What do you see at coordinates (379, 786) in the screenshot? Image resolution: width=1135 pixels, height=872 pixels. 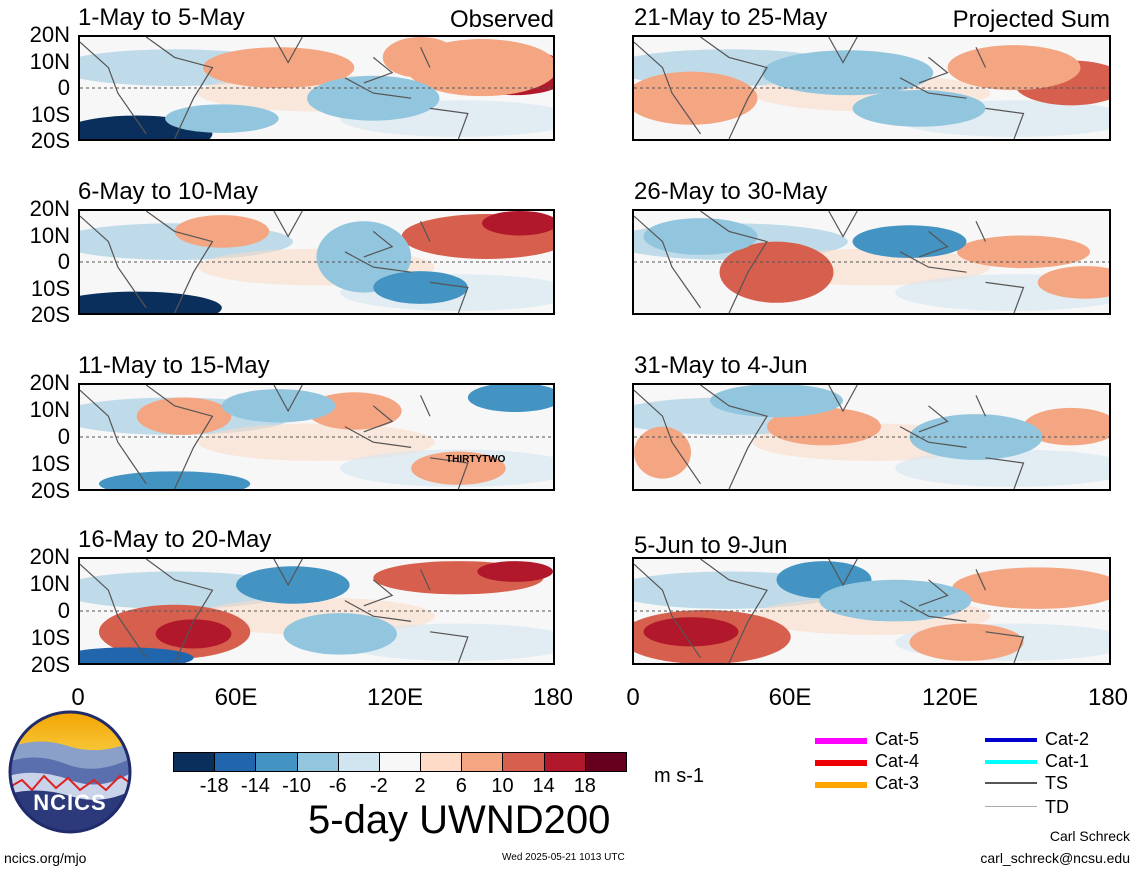 I see `colorbar-tick-label: -2` at bounding box center [379, 786].